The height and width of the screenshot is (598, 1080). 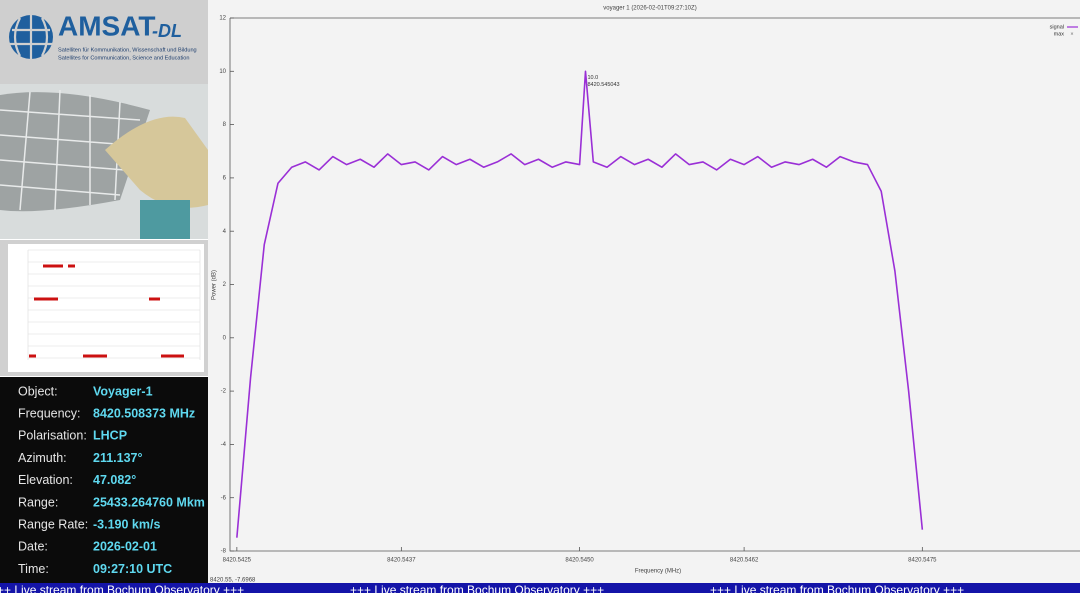 I want to click on x-tick-label: 8420.5475, so click(x=922, y=561).